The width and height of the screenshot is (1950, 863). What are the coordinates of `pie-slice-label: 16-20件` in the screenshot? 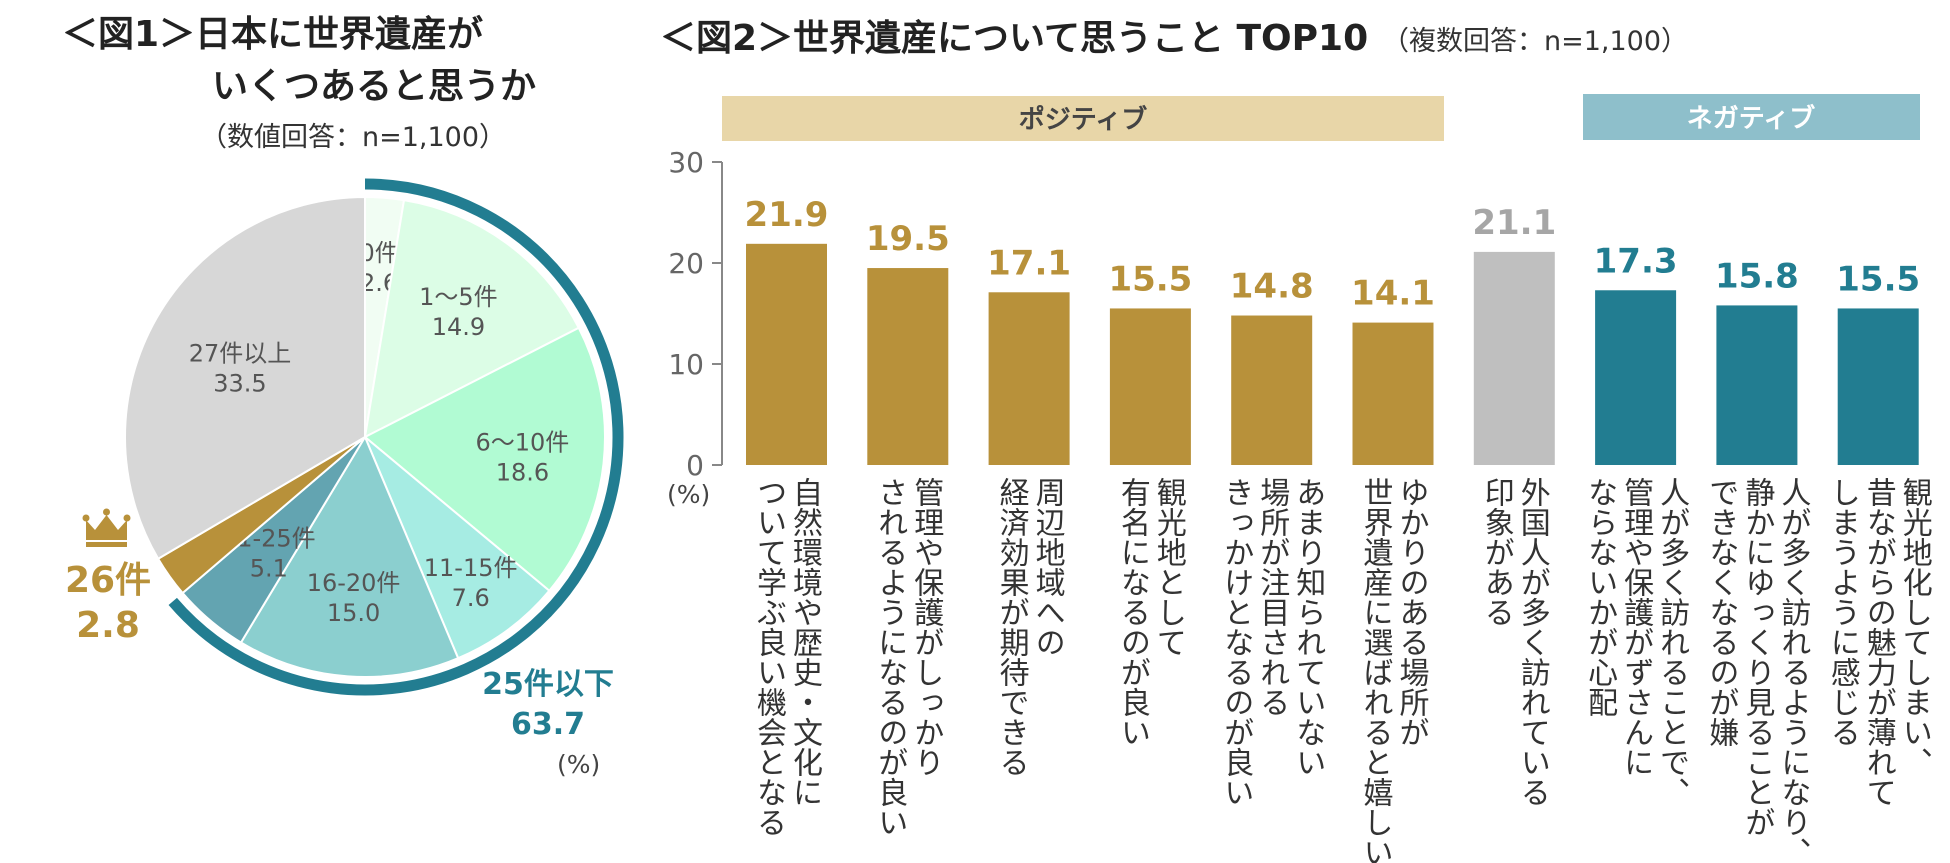 It's located at (354, 583).